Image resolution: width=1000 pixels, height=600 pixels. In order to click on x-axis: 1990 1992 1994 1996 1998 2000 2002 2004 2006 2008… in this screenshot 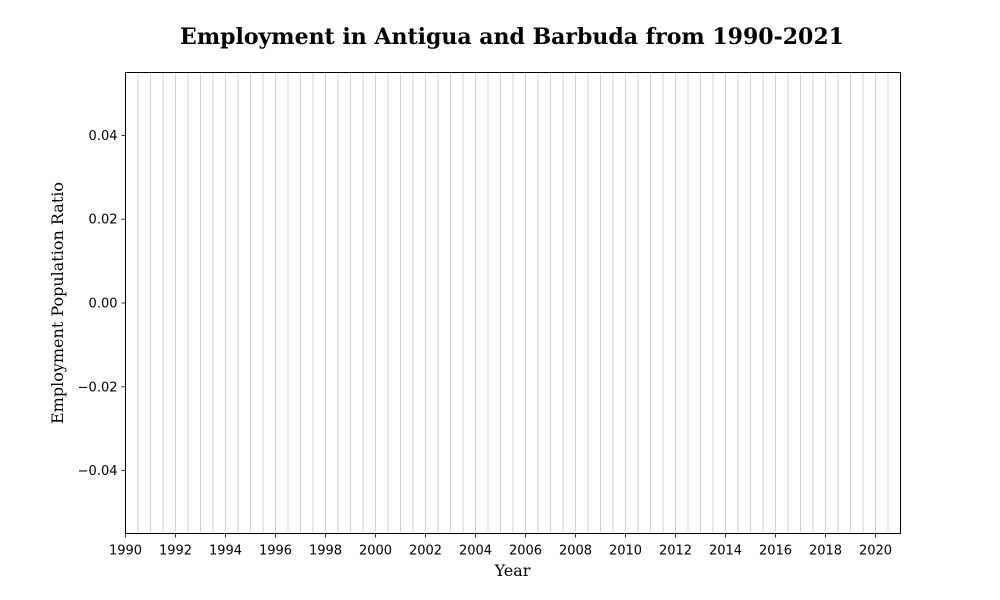, I will do `click(500, 546)`.